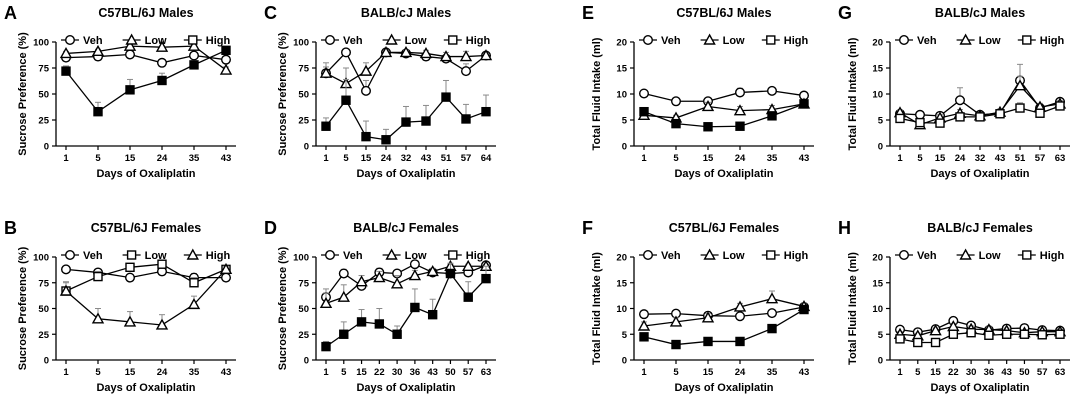 This screenshot has height=416, width=1084. I want to click on x-tick-label: 57, so click(1042, 372).